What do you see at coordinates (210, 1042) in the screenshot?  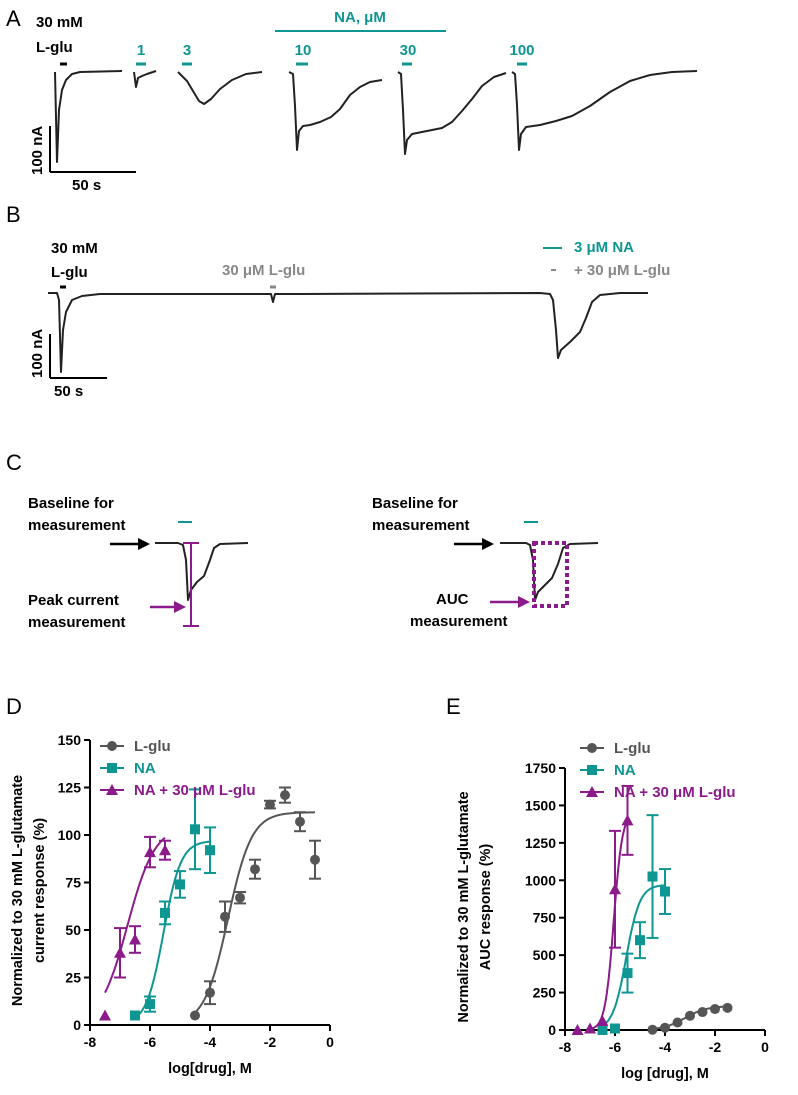 I see `d-x-tick-label: -4` at bounding box center [210, 1042].